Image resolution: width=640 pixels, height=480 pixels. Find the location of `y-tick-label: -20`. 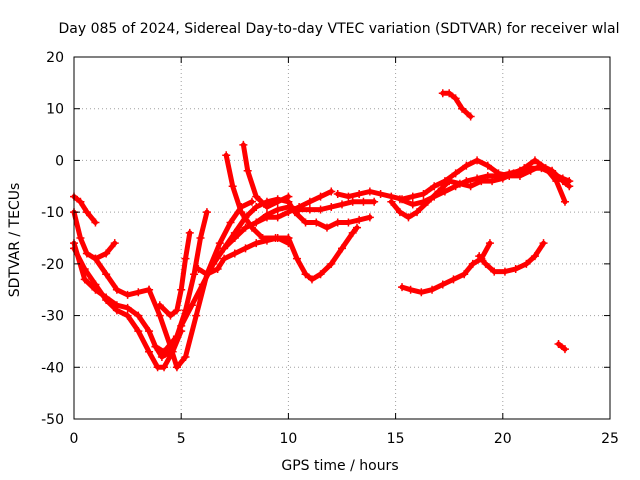

y-tick-label: -20 is located at coordinates (52, 265).